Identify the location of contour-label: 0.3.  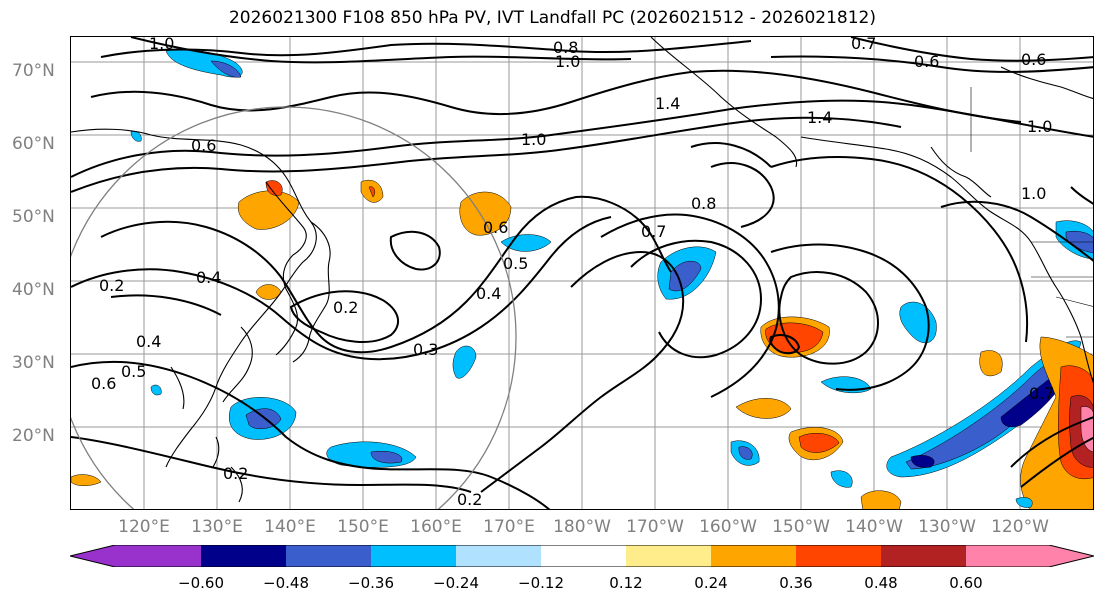
(425, 349).